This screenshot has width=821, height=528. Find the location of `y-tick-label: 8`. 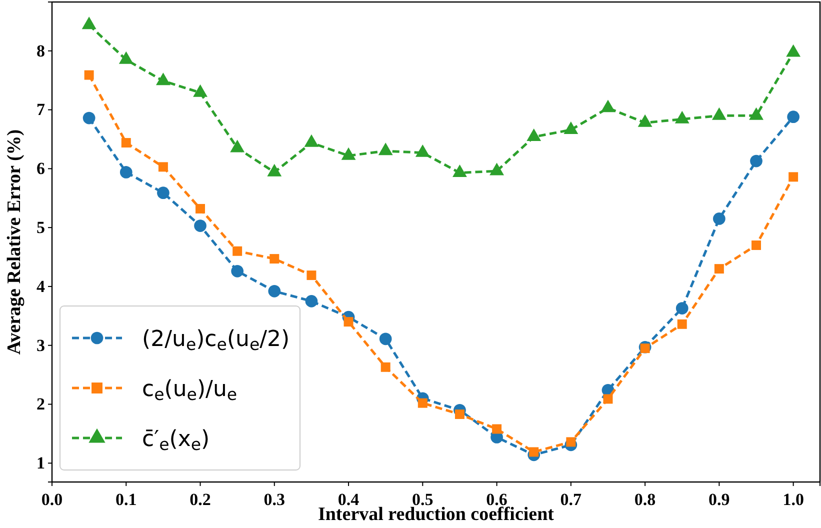

y-tick-label: 8 is located at coordinates (40, 50).